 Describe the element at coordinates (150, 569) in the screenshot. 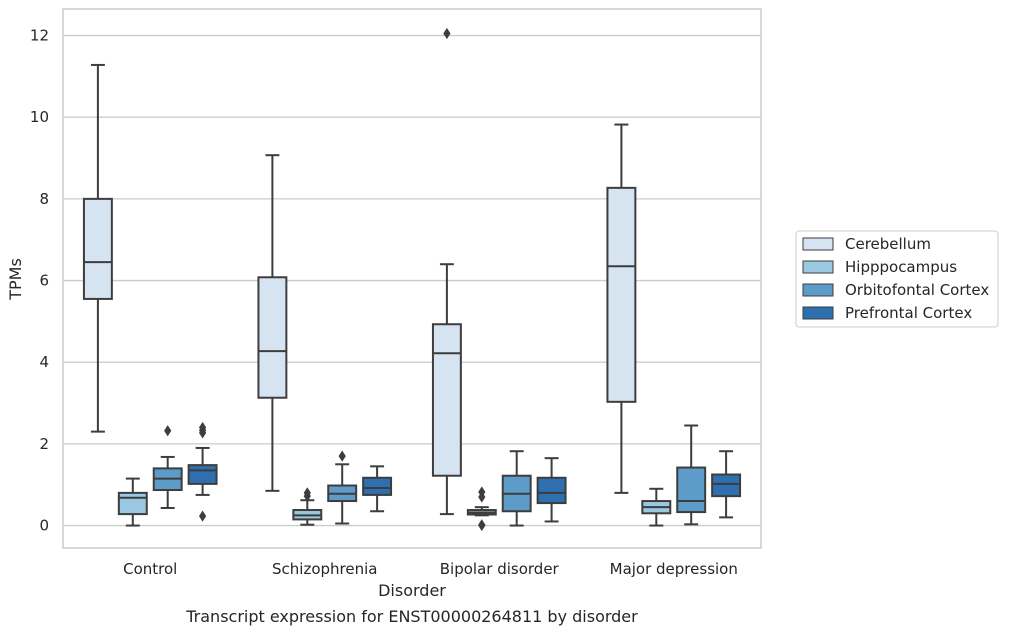

I see `x-tick-label: Control` at that location.